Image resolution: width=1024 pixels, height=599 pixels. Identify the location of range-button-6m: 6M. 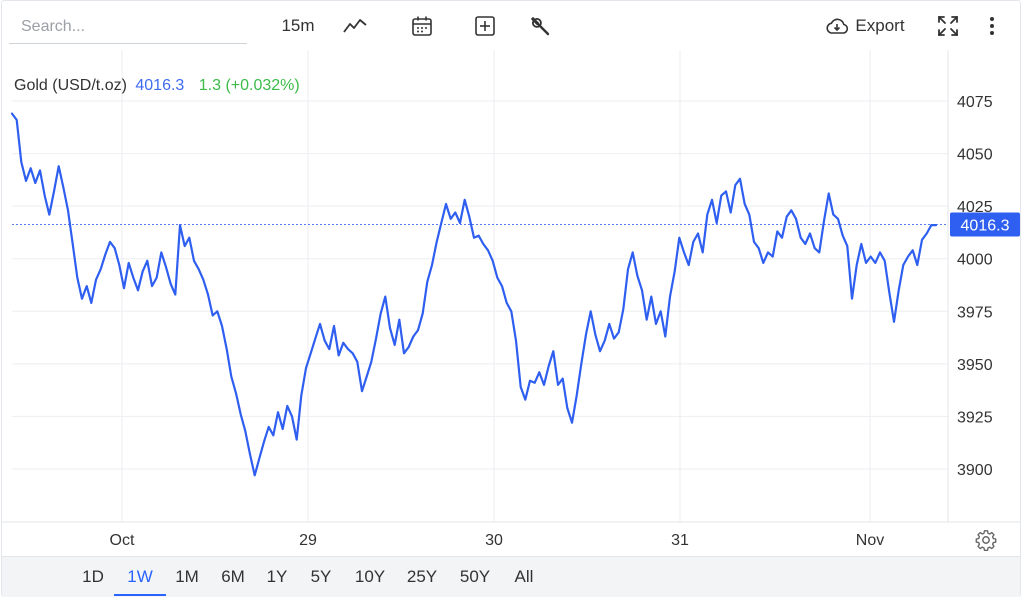
(233, 576).